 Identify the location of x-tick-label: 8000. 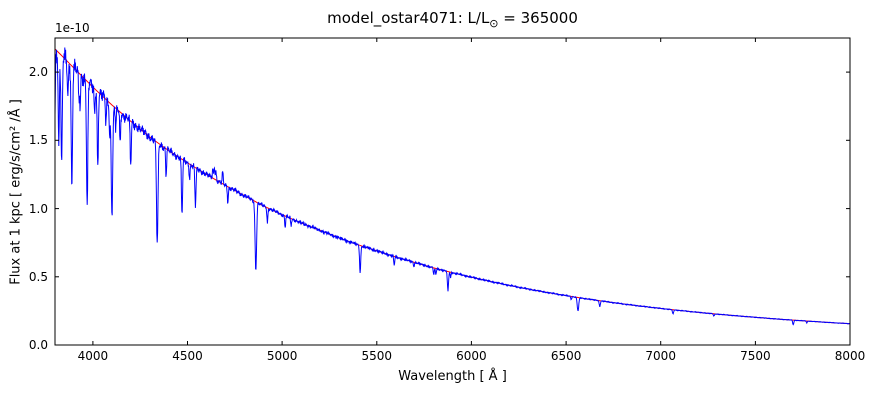
(850, 356).